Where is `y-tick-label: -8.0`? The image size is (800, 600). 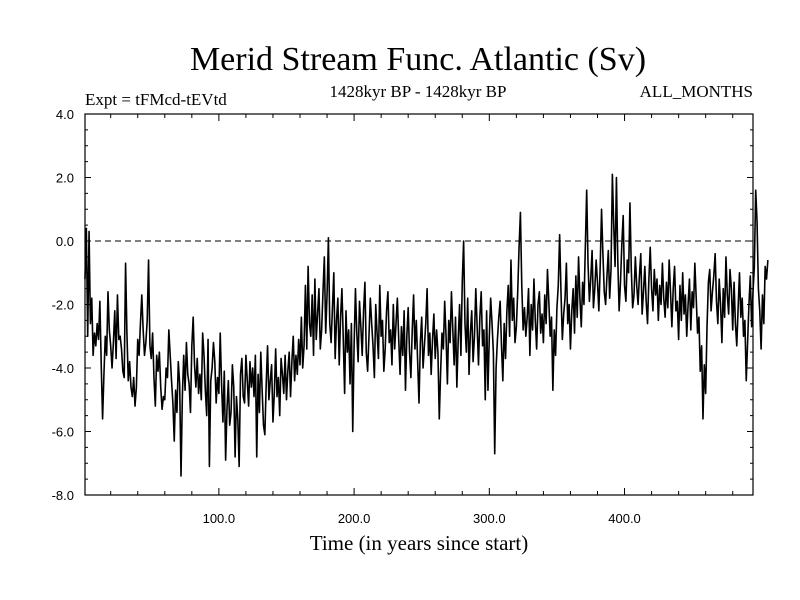 y-tick-label: -8.0 is located at coordinates (63, 495).